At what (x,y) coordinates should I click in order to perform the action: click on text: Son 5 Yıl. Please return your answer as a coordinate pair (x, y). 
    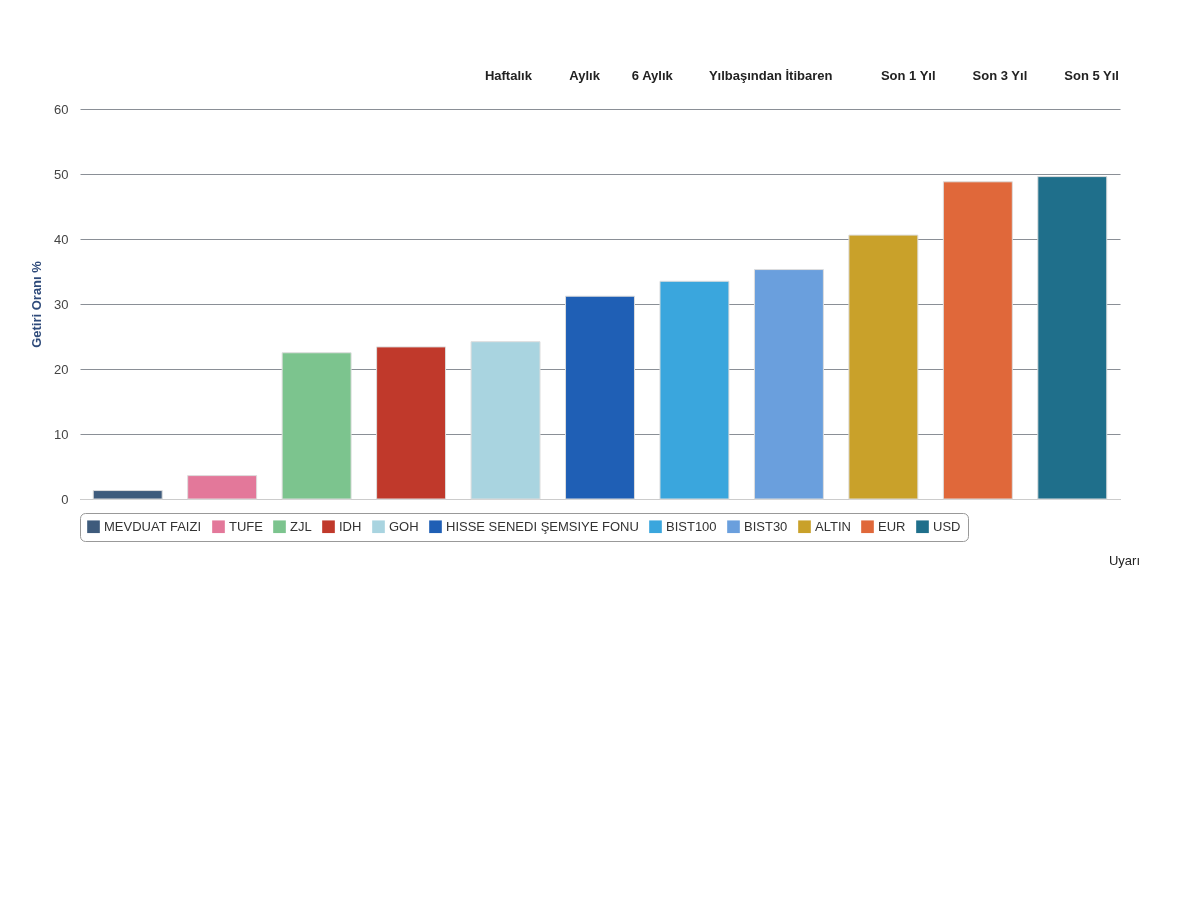
    Looking at the image, I should click on (1091, 75).